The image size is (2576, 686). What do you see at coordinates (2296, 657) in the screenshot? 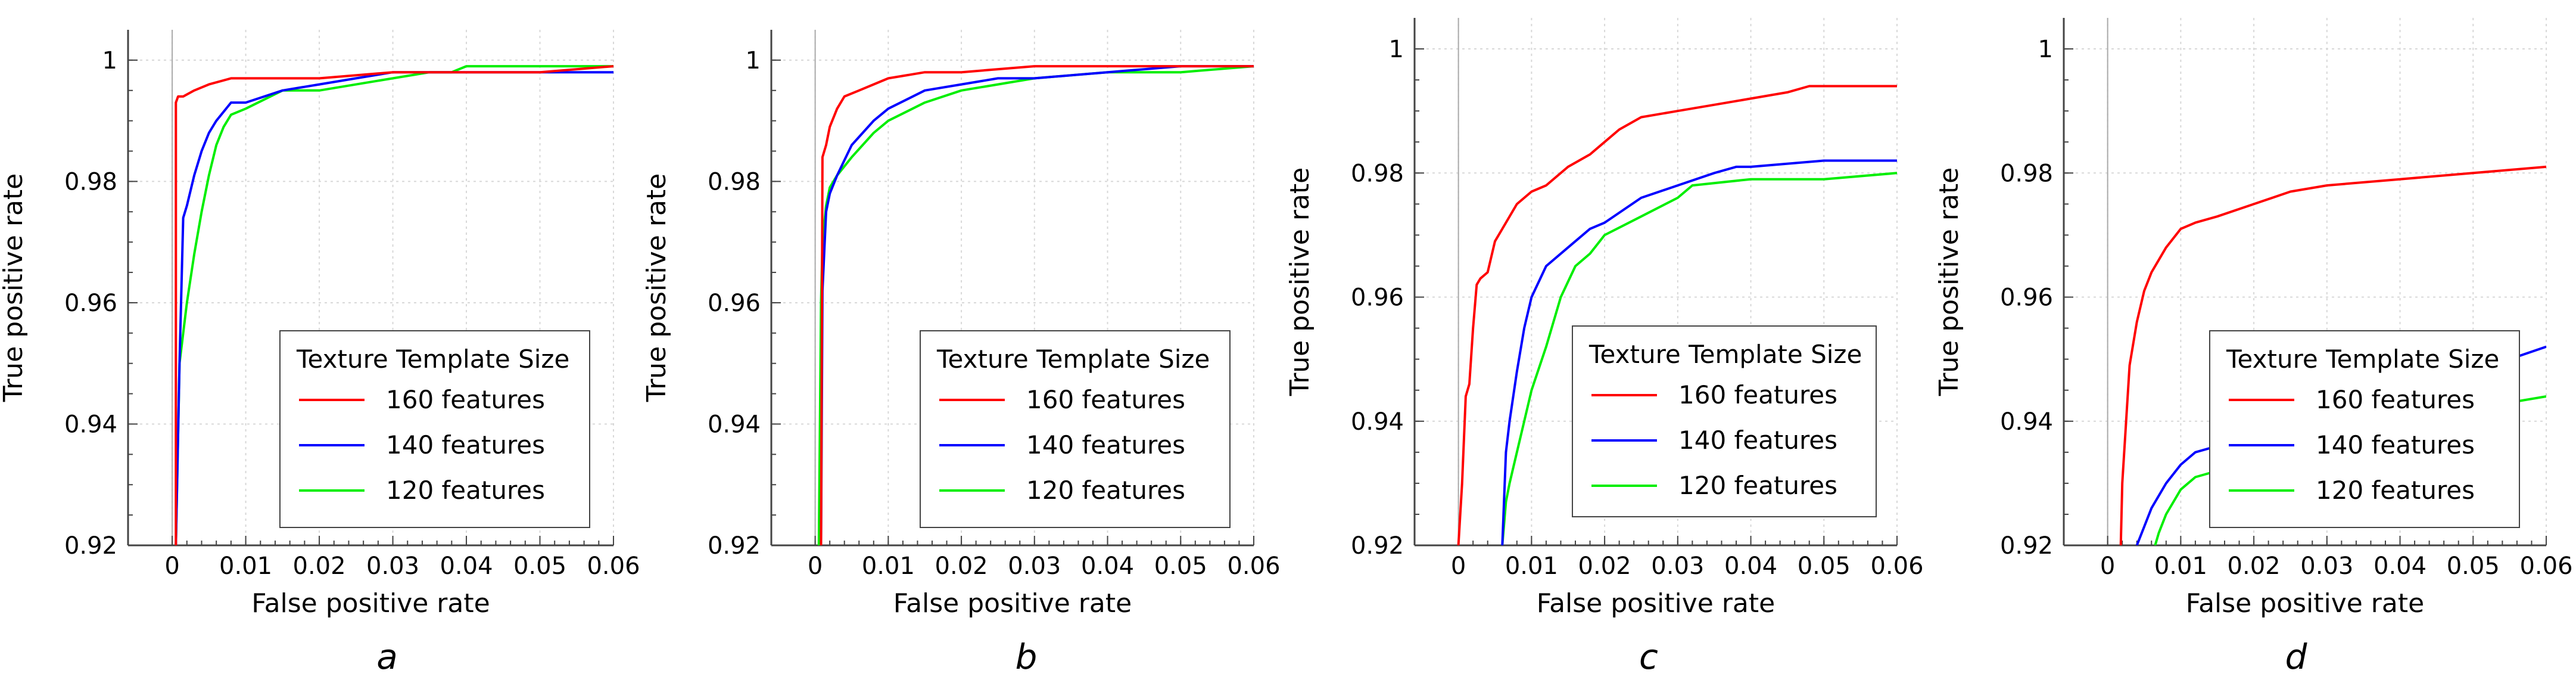
I see `panel-caption: d` at bounding box center [2296, 657].